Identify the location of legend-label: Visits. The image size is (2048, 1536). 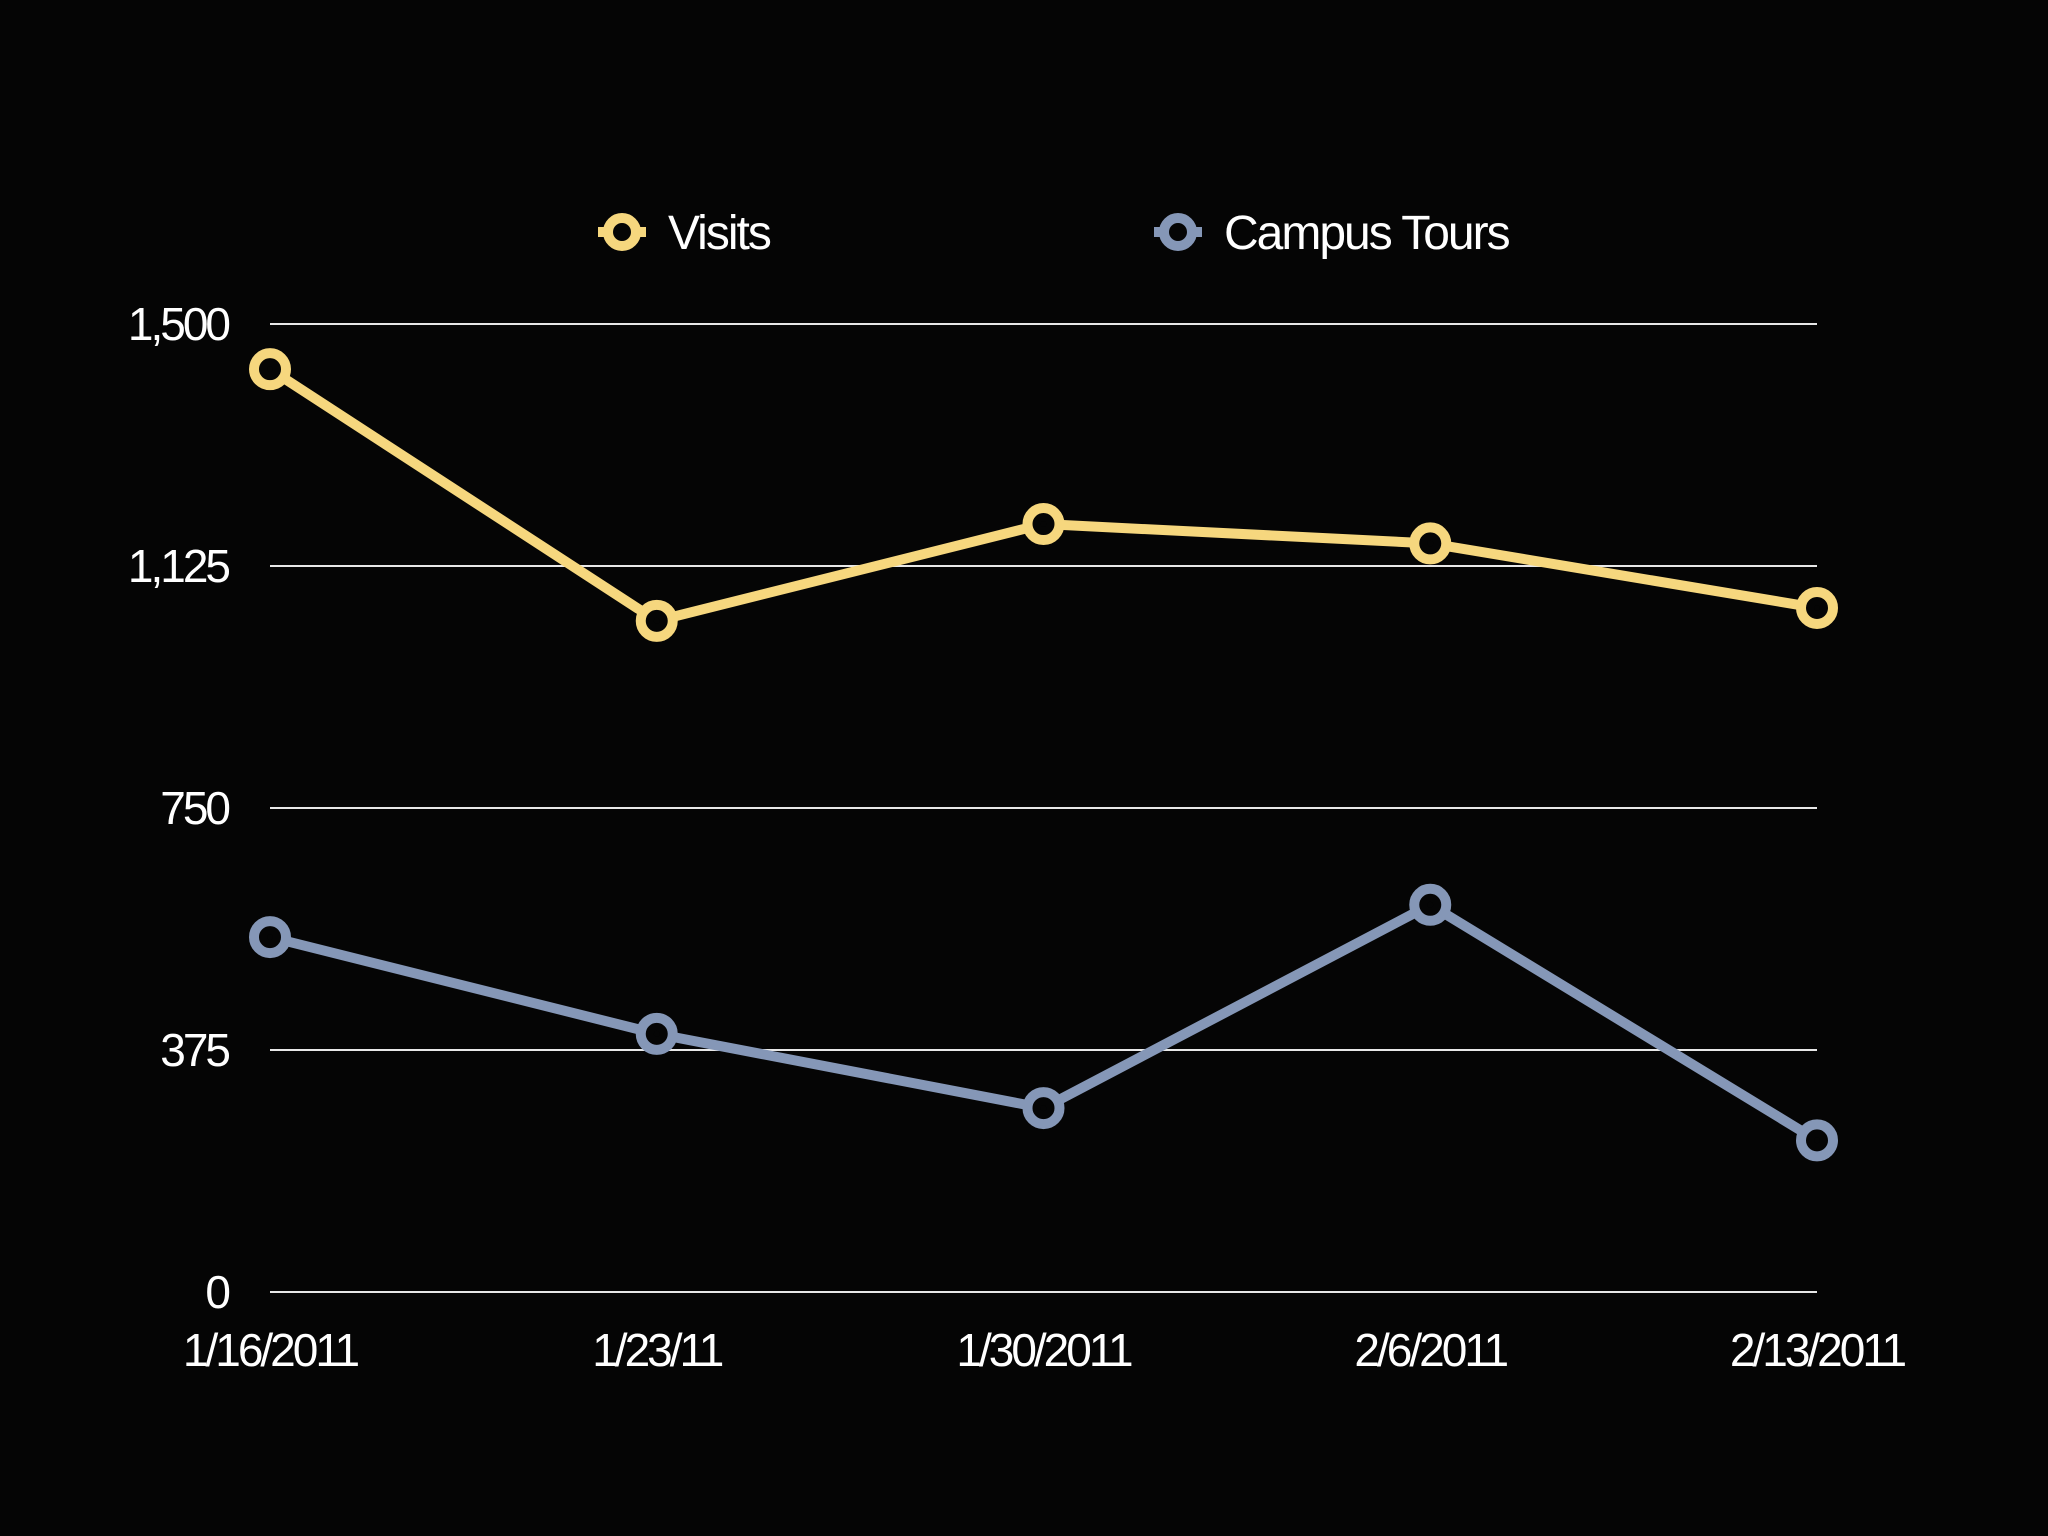
(719, 233).